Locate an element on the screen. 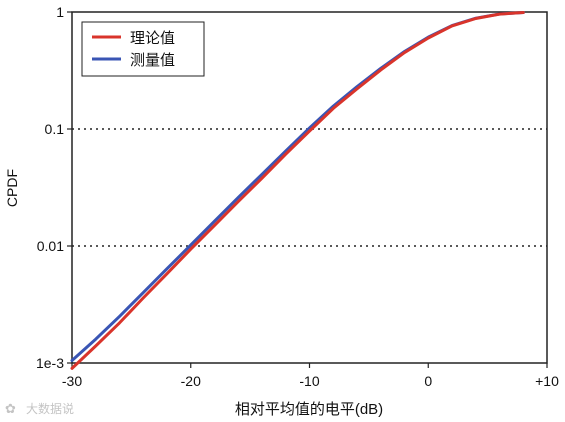  legend-label-measured: 测量值 is located at coordinates (152, 60).